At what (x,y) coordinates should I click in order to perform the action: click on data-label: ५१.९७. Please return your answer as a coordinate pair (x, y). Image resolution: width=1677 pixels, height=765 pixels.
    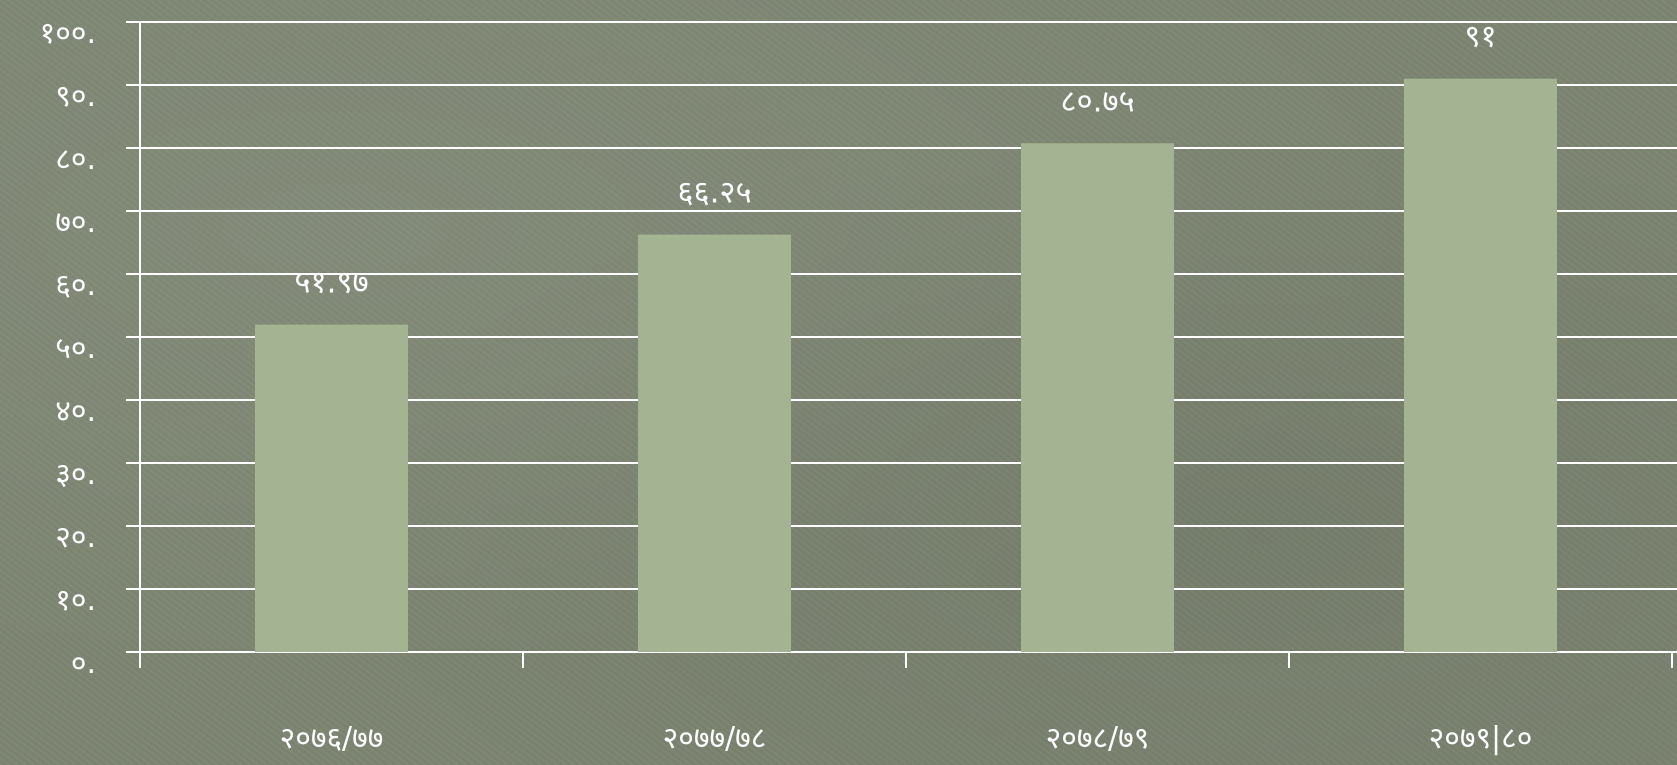
    Looking at the image, I should click on (331, 283).